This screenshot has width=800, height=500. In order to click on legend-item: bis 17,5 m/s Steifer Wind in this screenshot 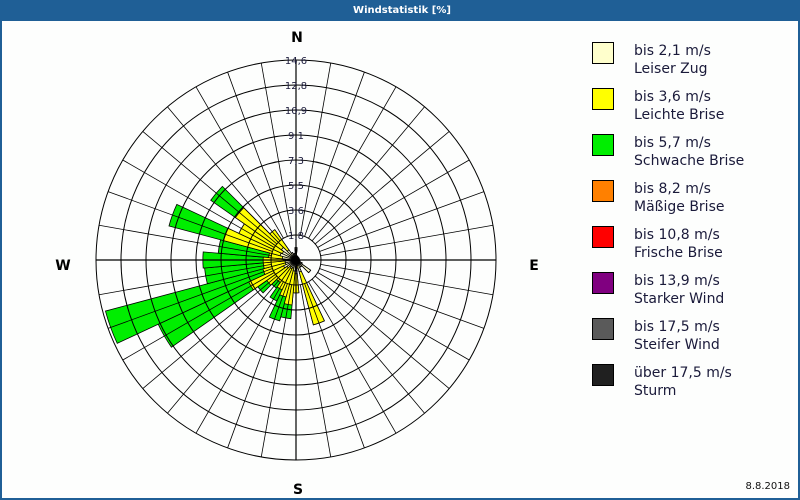, I will do `click(692, 341)`.